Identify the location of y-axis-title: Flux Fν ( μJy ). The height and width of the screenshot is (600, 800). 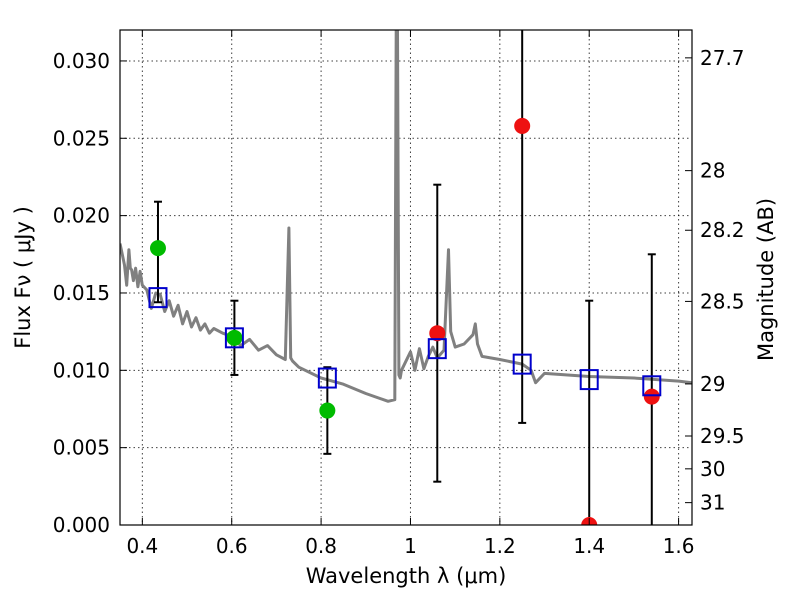
(23, 277).